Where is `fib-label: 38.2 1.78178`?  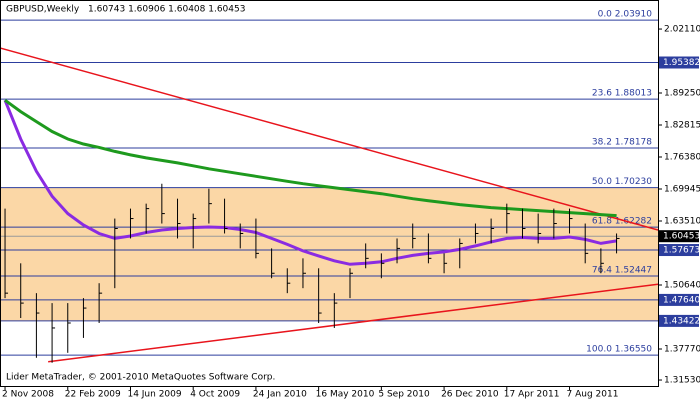 fib-label: 38.2 1.78178 is located at coordinates (622, 143).